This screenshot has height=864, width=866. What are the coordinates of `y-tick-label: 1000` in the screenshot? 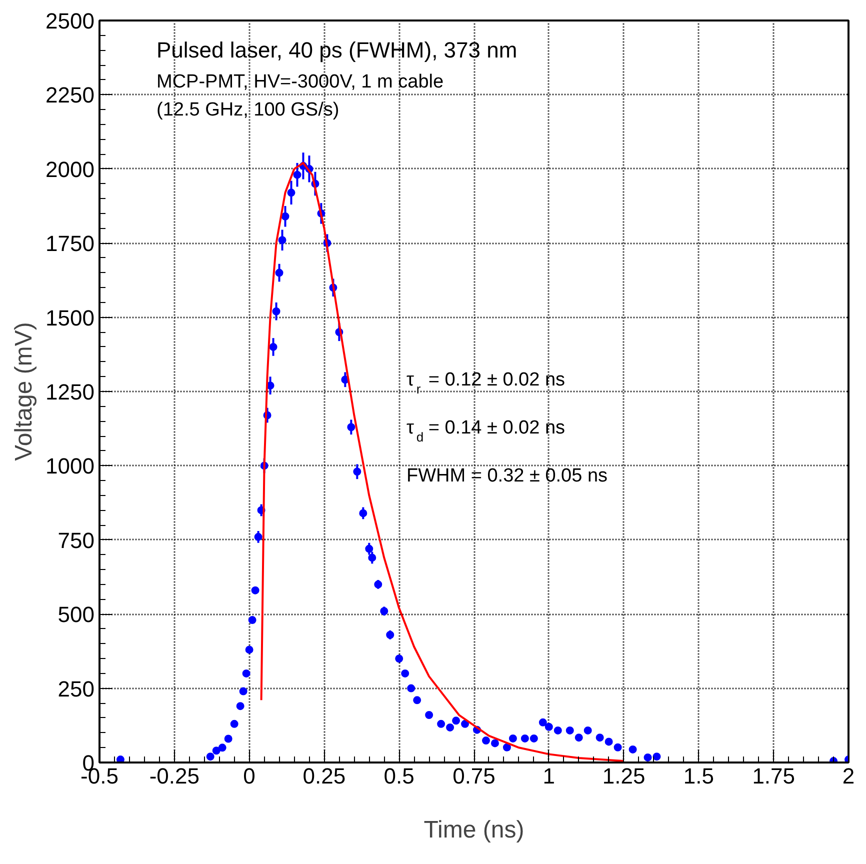 It's located at (70, 466).